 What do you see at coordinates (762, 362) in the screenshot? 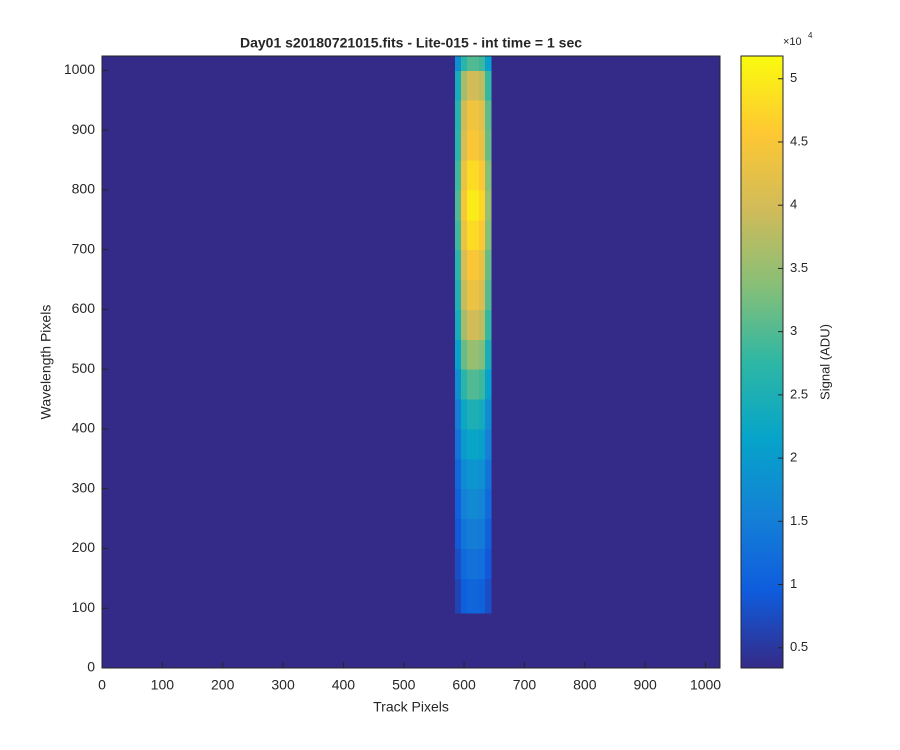
I see `colorbar` at bounding box center [762, 362].